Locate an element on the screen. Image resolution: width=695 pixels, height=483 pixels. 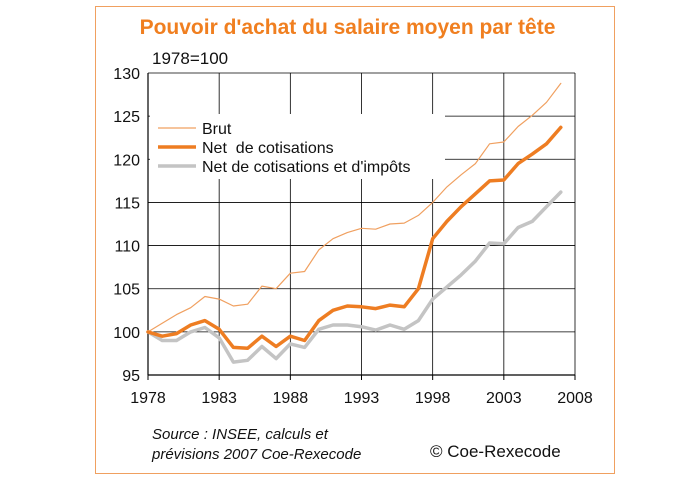
x-tick-label: 2003 is located at coordinates (504, 398).